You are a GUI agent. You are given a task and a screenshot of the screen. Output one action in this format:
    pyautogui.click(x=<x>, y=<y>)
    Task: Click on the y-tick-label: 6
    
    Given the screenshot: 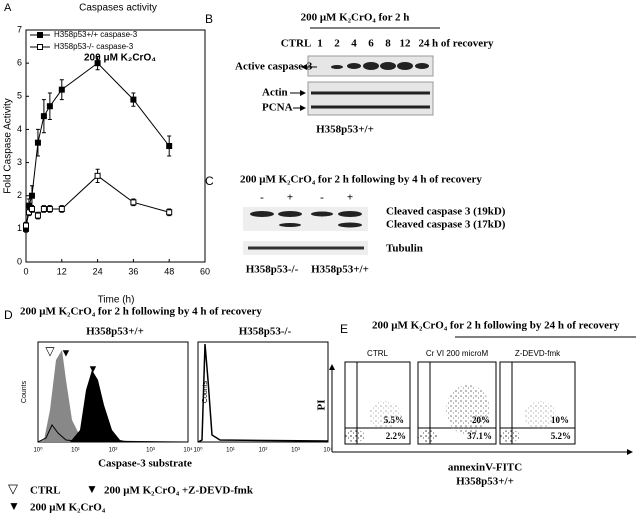 What is the action you would take?
    pyautogui.click(x=19, y=63)
    